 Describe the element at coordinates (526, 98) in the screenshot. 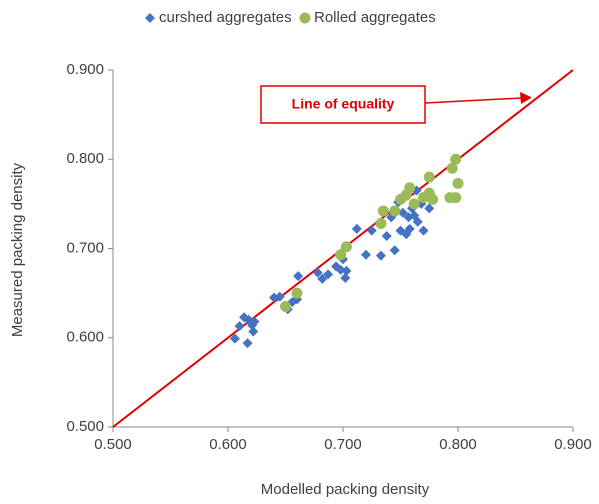

I see `arrow-head` at that location.